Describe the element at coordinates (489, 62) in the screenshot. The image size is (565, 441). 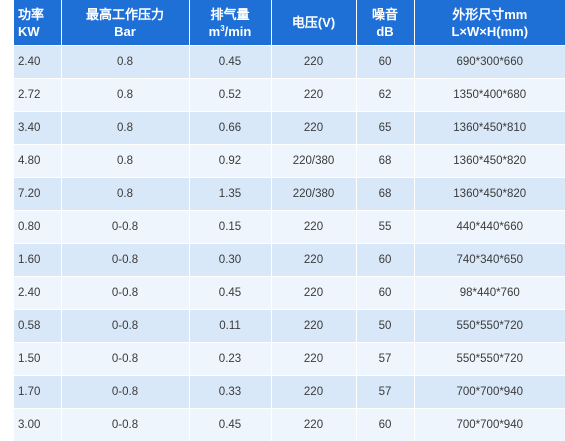
I see `dimensions-cell: 690*300*660` at that location.